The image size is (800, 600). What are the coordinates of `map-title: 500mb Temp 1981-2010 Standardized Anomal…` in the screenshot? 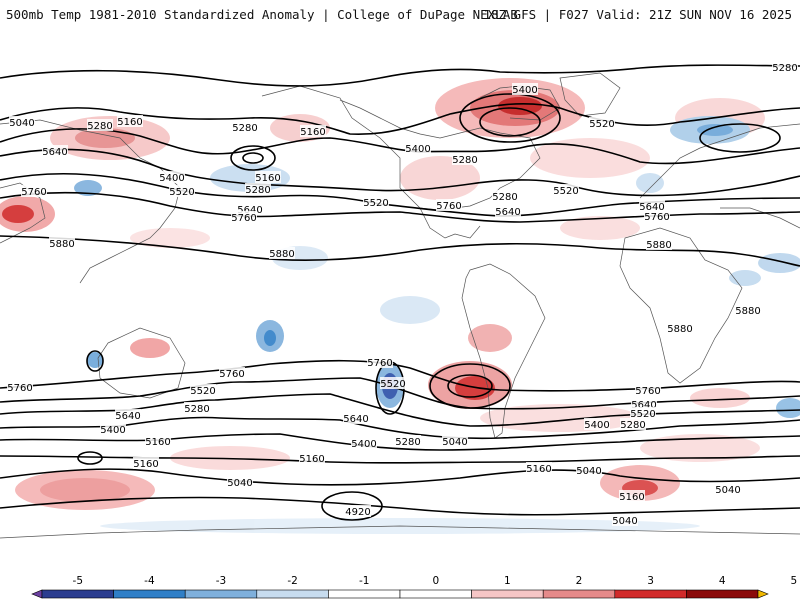 It's located at (262, 14).